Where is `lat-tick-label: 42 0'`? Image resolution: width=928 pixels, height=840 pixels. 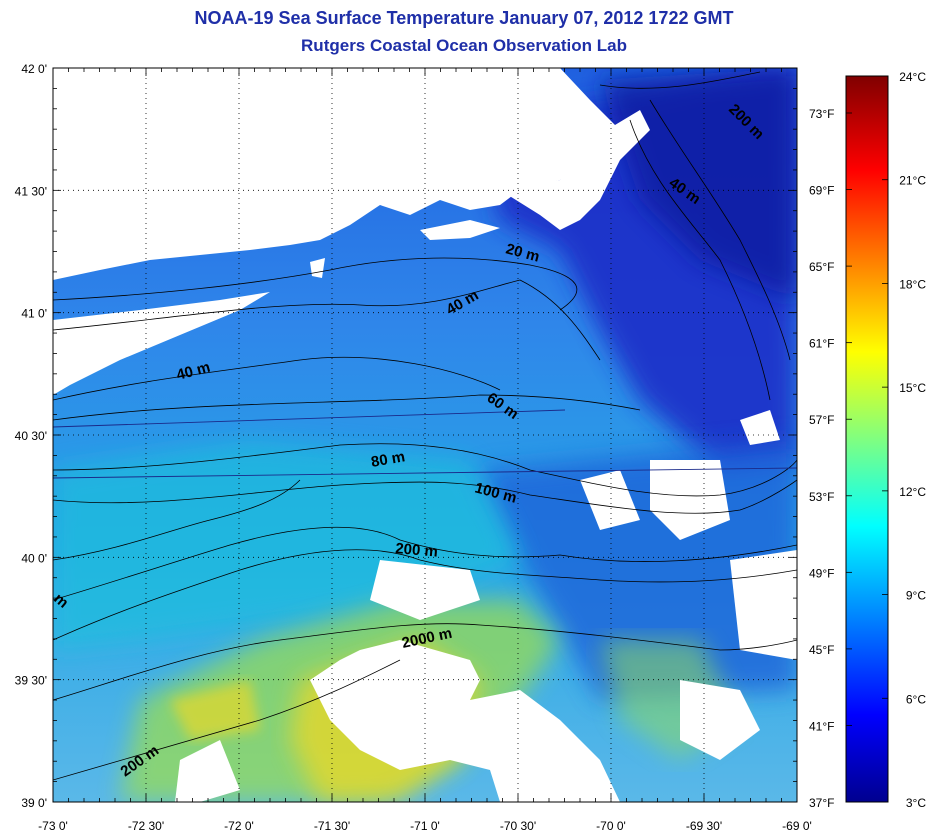 lat-tick-label: 42 0' is located at coordinates (34, 69).